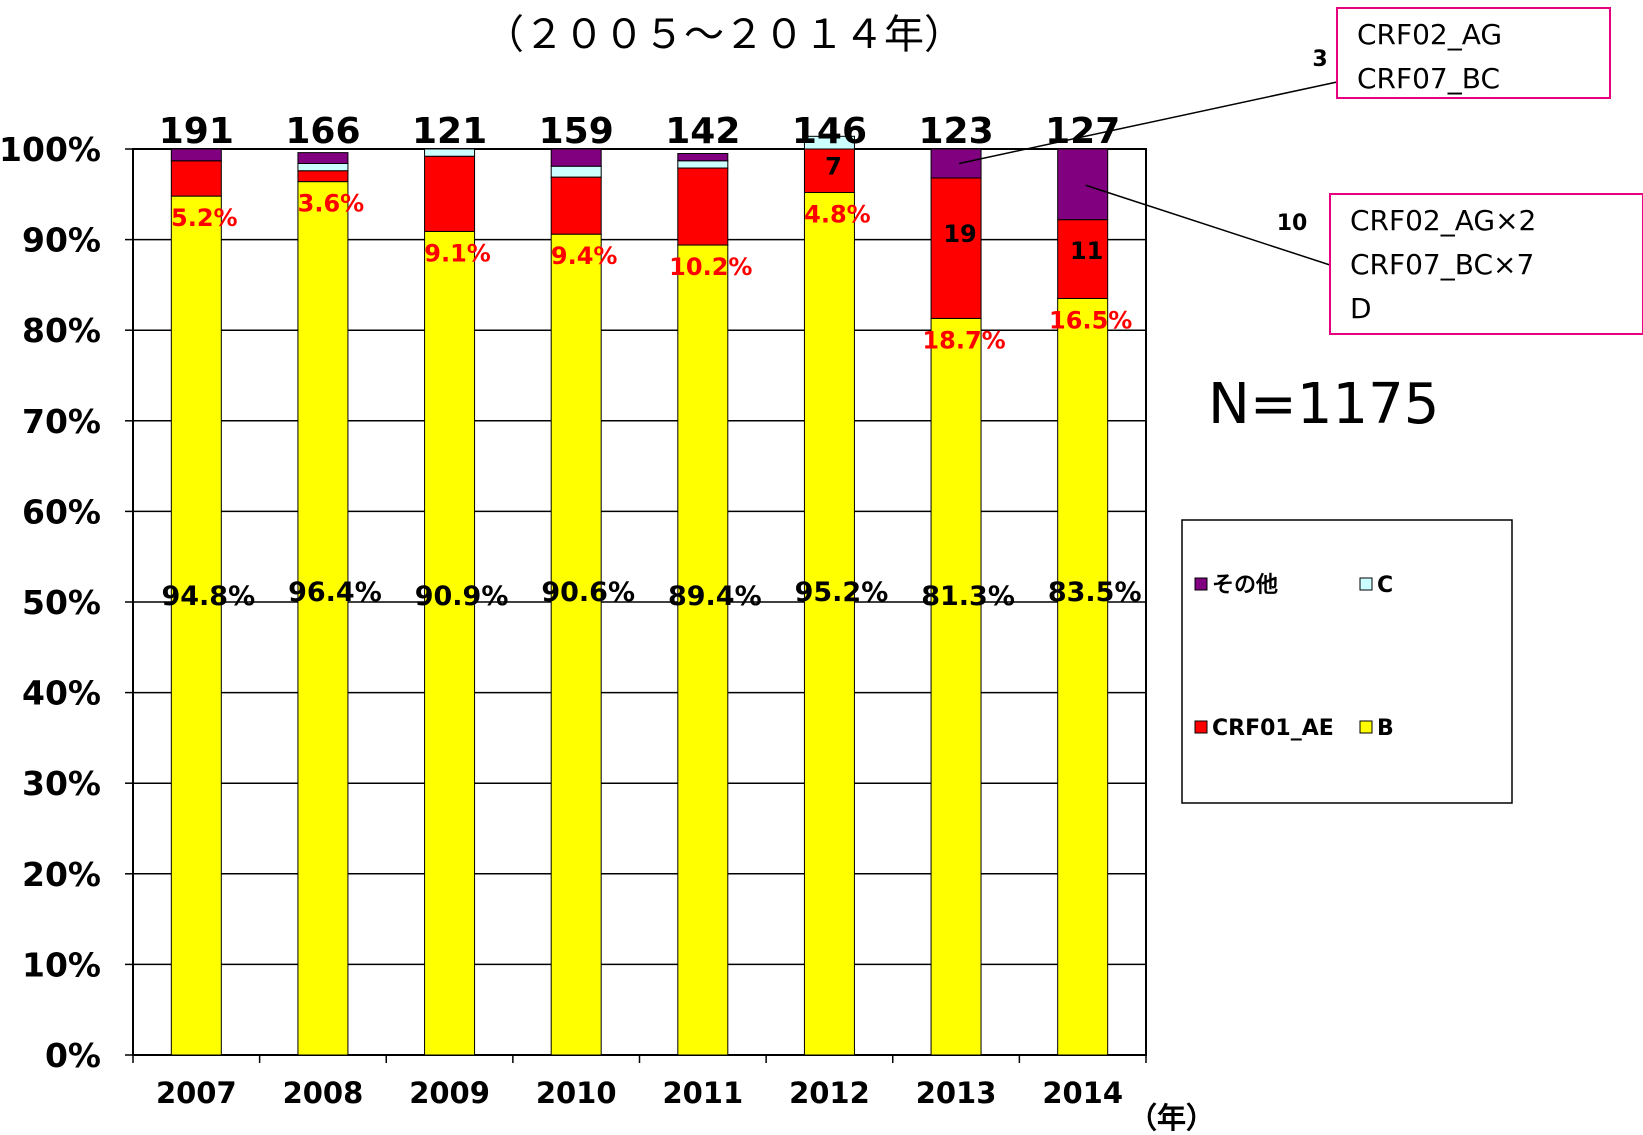 The height and width of the screenshot is (1135, 1643). I want to click on bar-total-label: 166, so click(322, 131).